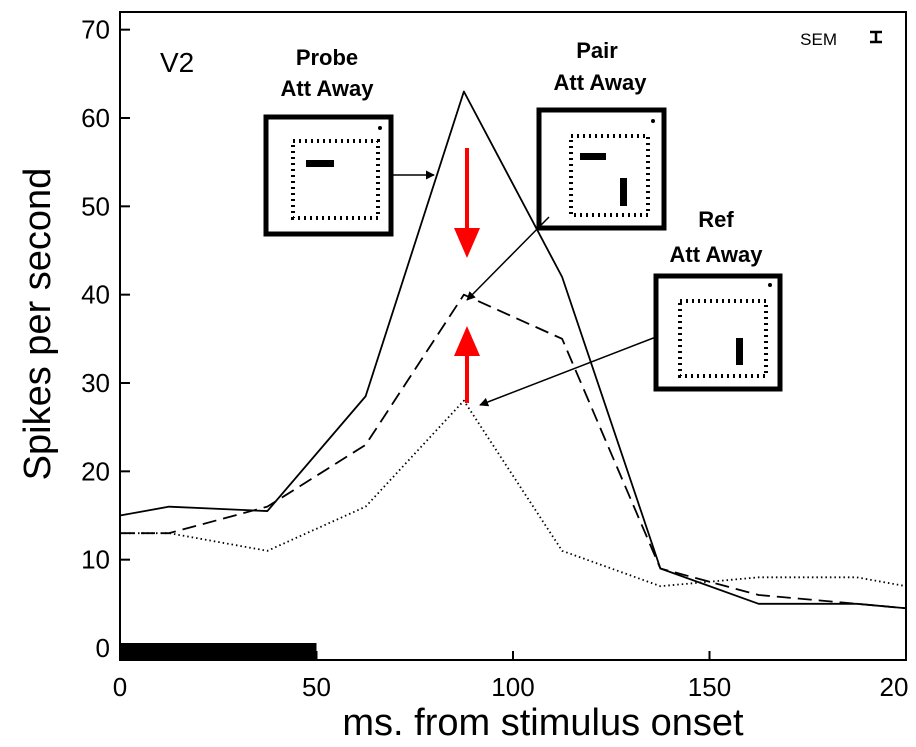 The width and height of the screenshot is (916, 747). I want to click on ref-stimulus-bar, so click(739, 351).